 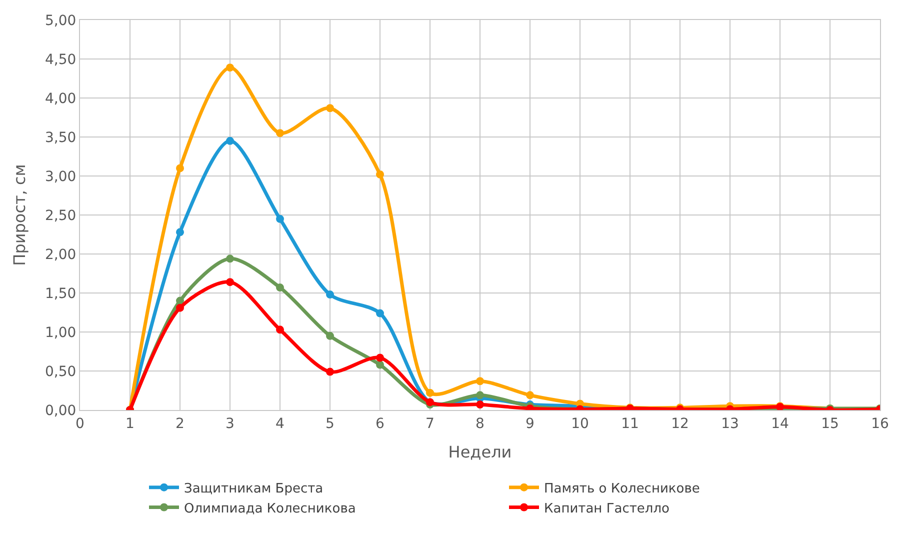 I want to click on x-tick-label: 13, so click(x=730, y=424).